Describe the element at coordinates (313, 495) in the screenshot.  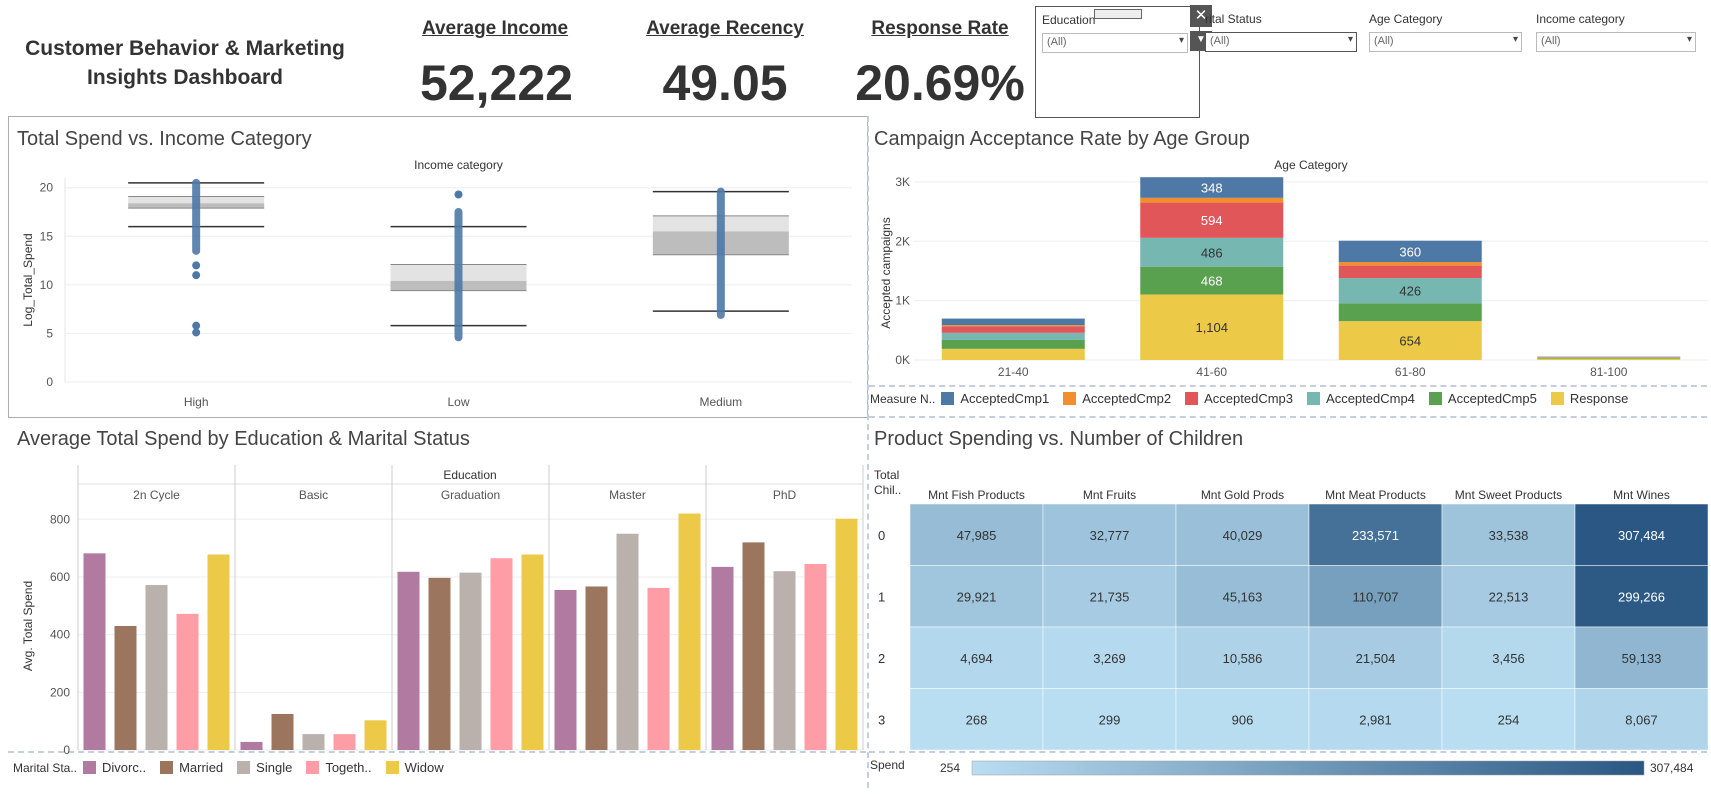
I see `group-label: Basic` at that location.